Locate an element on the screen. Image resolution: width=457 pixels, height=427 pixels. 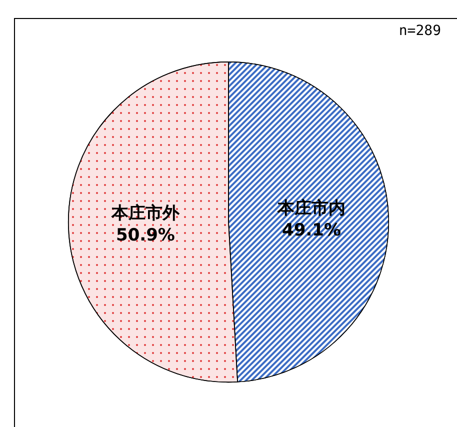
data-label: 50.9% is located at coordinates (145, 235).